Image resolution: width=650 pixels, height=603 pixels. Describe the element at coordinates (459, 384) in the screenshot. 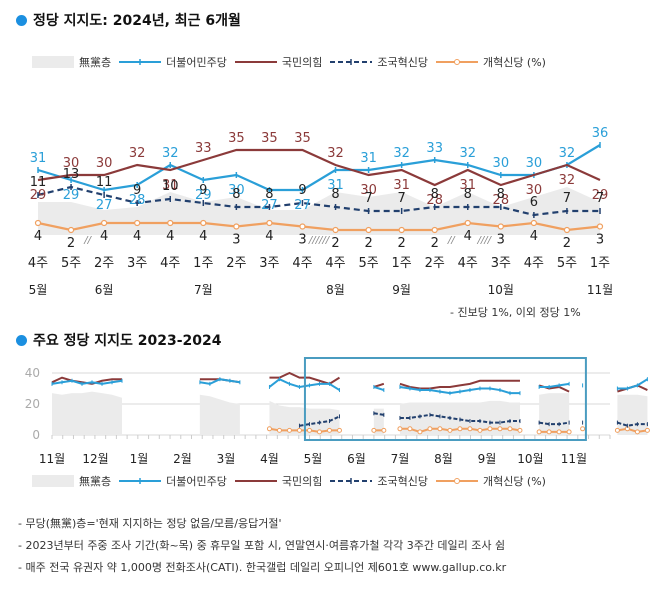

I see `series-line-ppp` at that location.